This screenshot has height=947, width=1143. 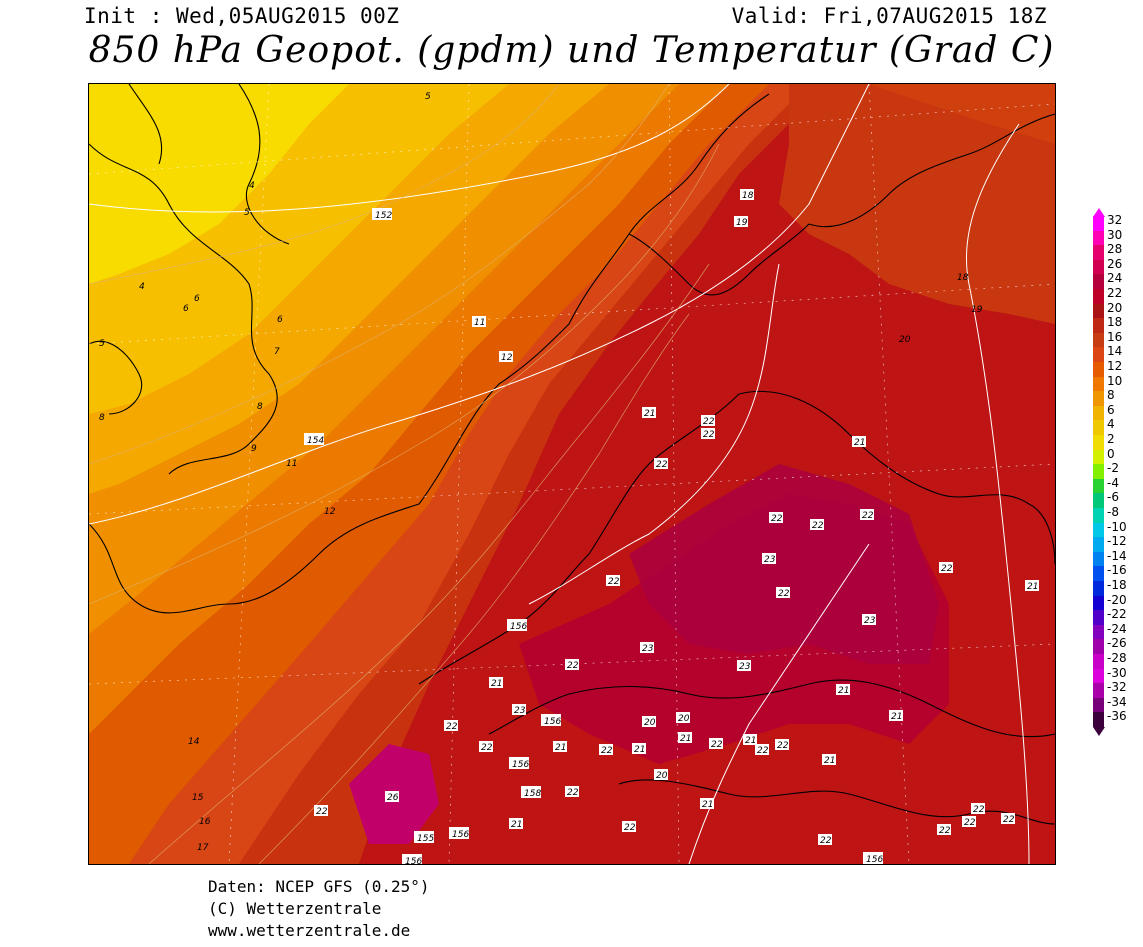 What do you see at coordinates (1115, 322) in the screenshot?
I see `scale-label: 18` at bounding box center [1115, 322].